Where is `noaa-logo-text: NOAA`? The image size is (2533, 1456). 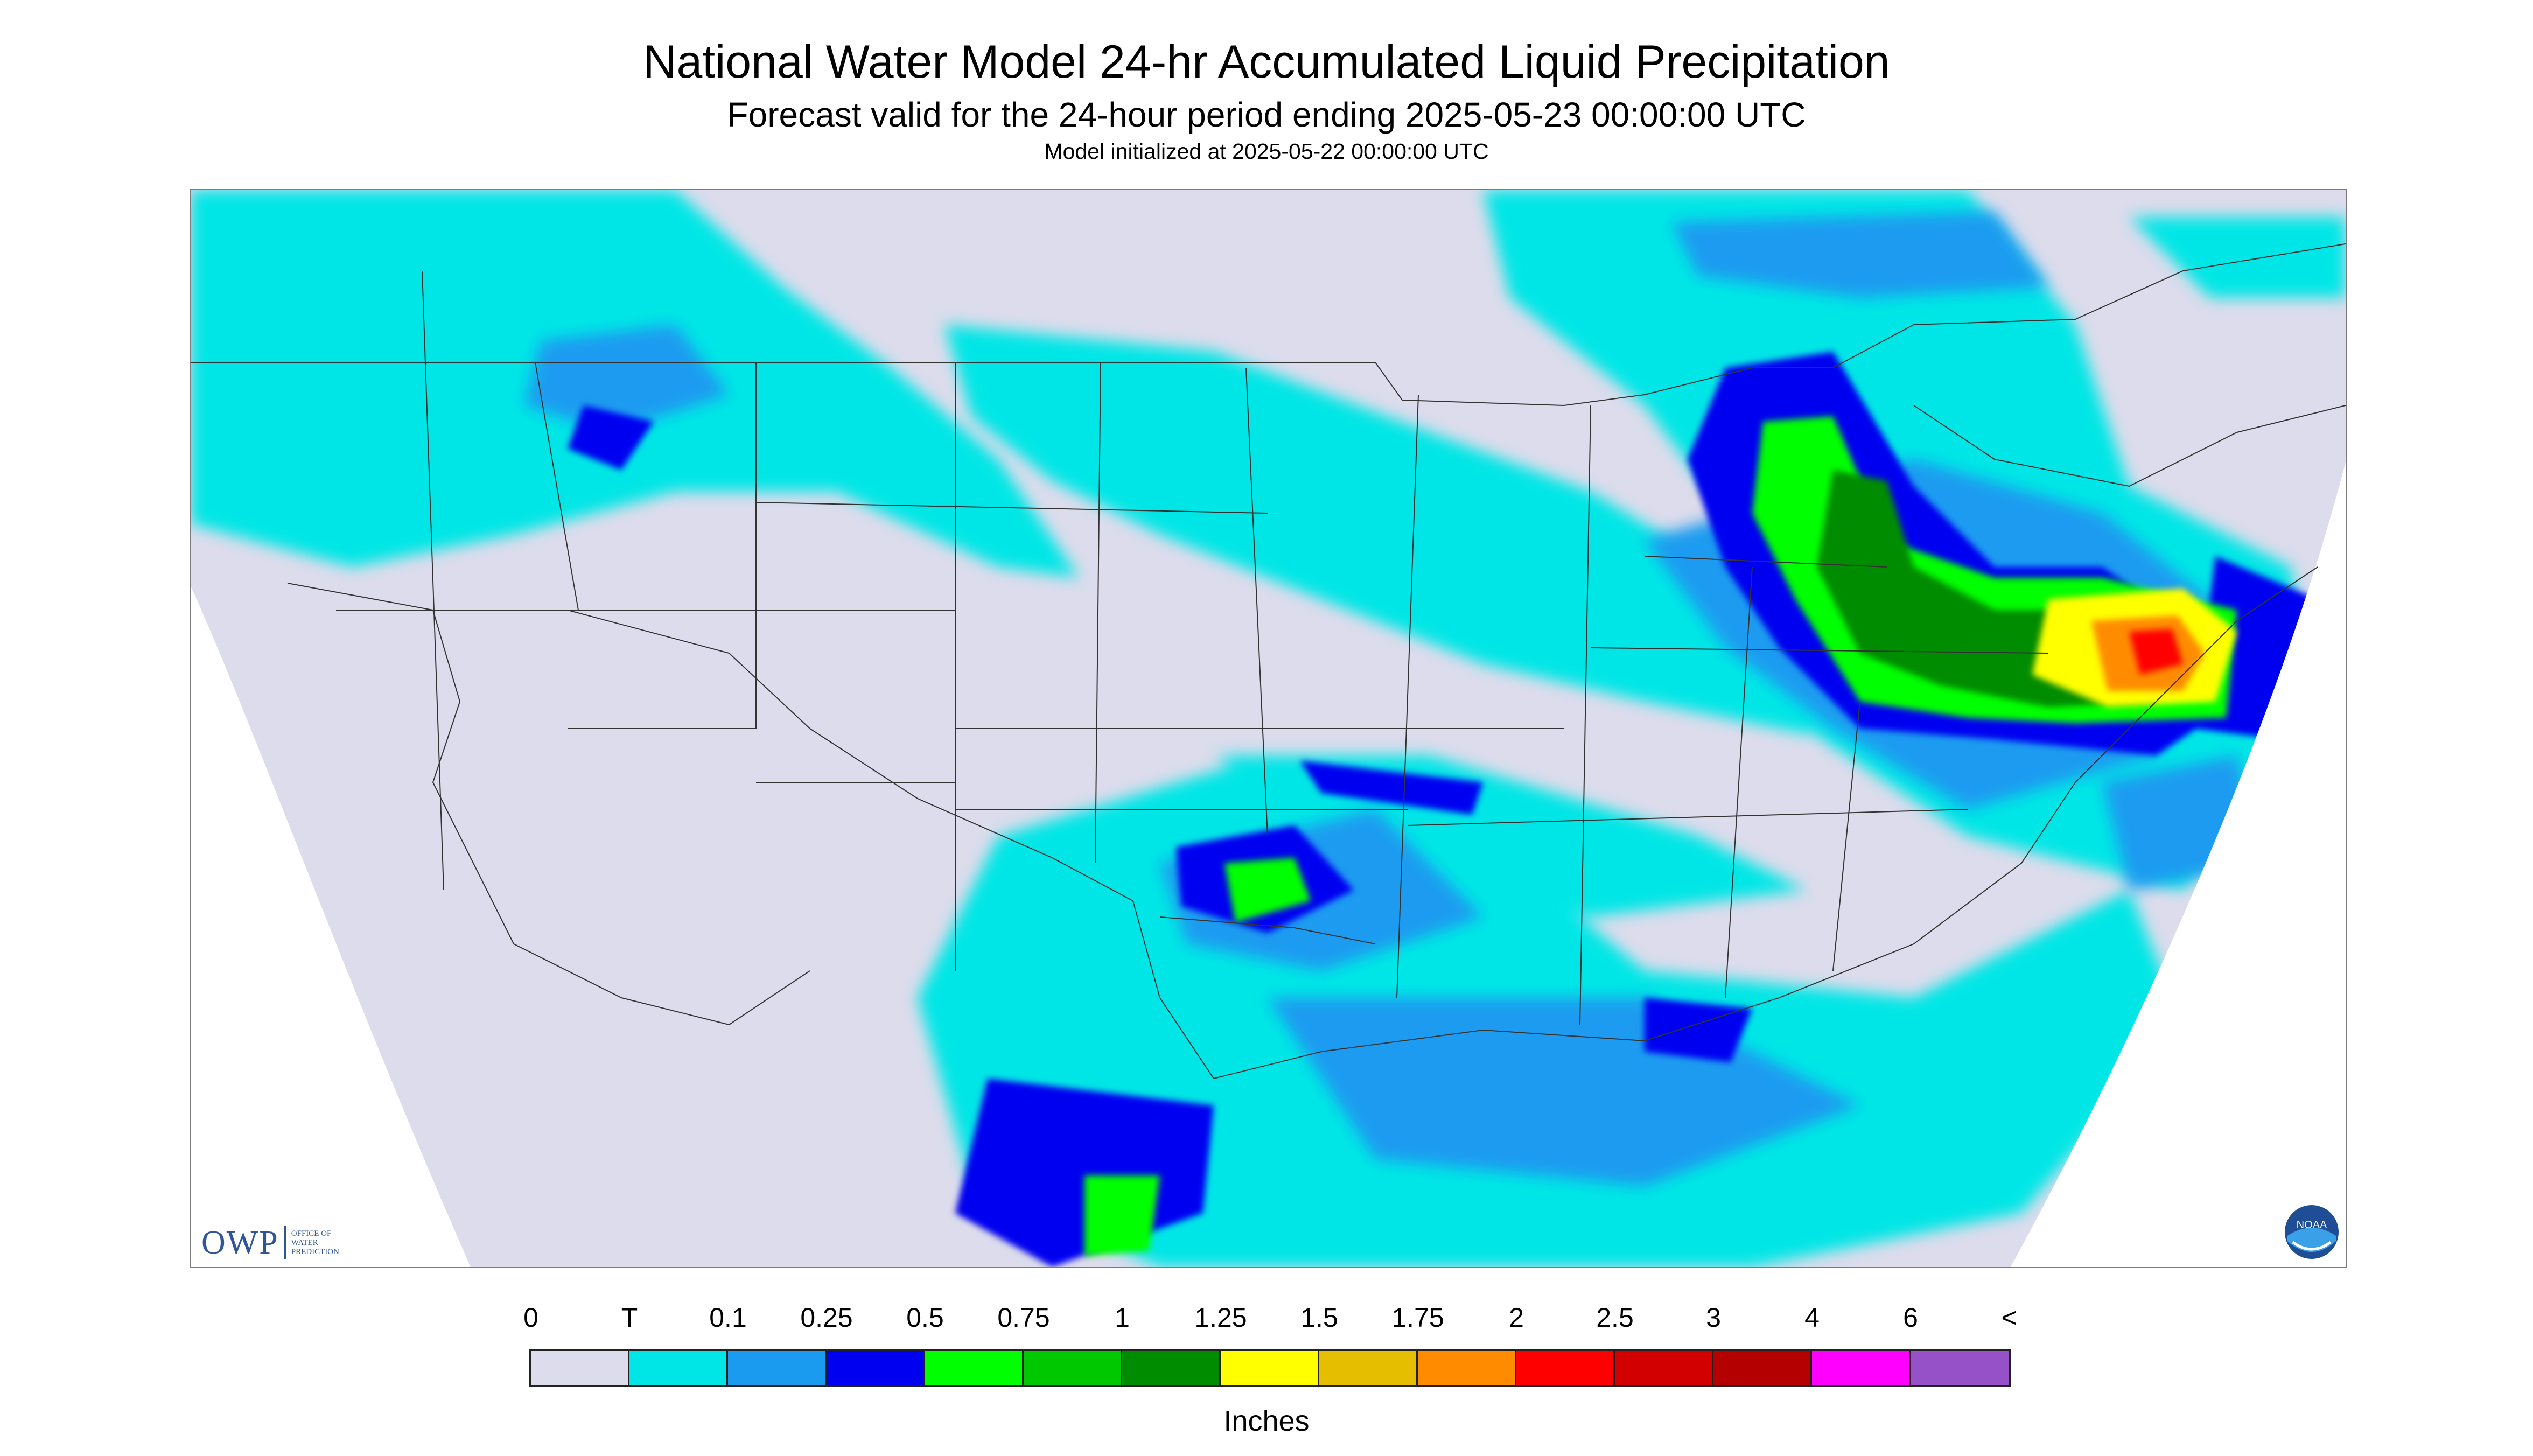
noaa-logo-text: NOAA is located at coordinates (2312, 1225).